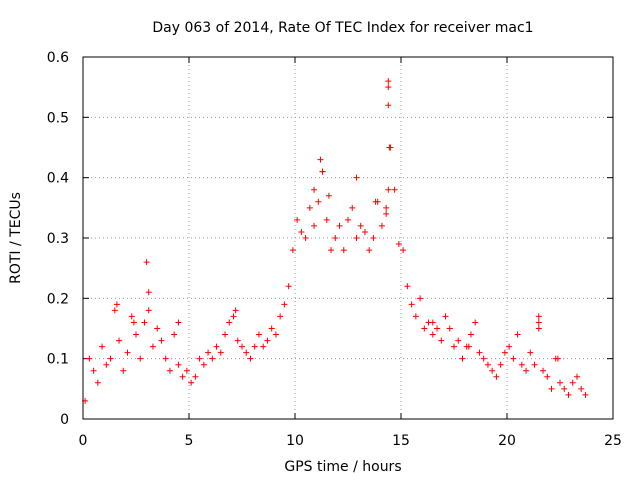 This screenshot has width=640, height=480. Describe the element at coordinates (58, 179) in the screenshot. I see `y-tick-label: 0.4` at that location.